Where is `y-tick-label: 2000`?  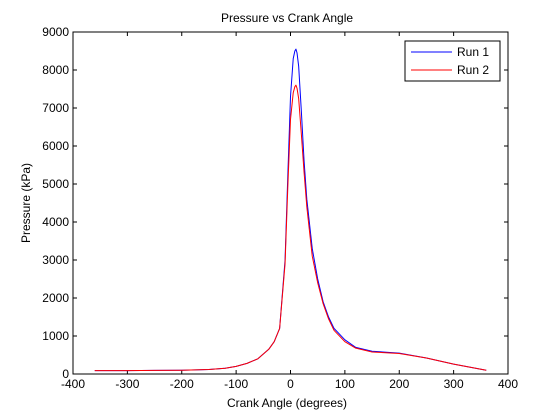 y-tick-label: 2000 is located at coordinates (55, 298).